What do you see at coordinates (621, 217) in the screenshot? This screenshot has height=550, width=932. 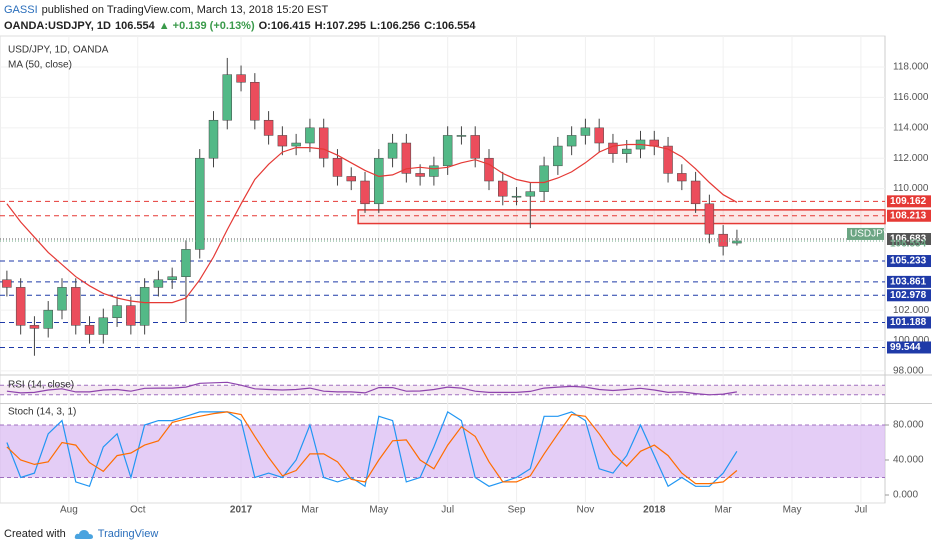 I see `zone` at bounding box center [621, 217].